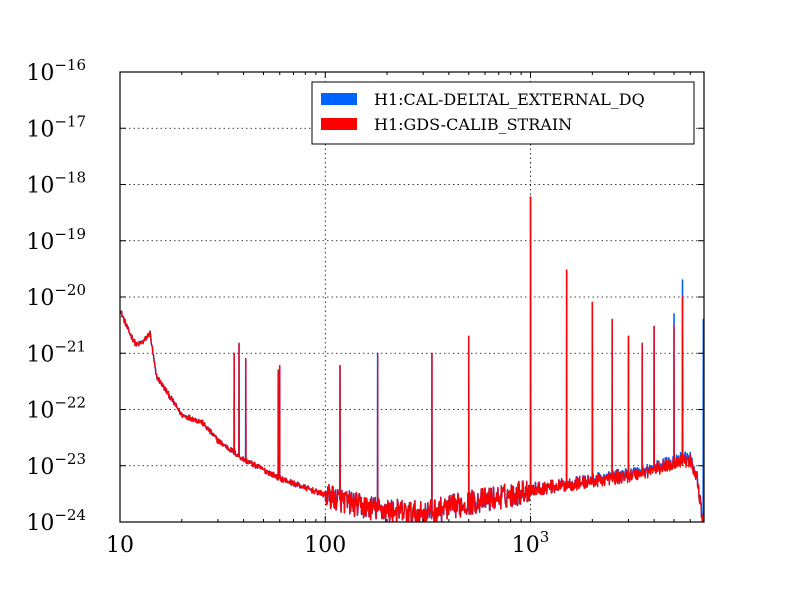 Image resolution: width=800 pixels, height=600 pixels. What do you see at coordinates (56, 127) in the screenshot?
I see `y-tick-label: 10−17` at bounding box center [56, 127].